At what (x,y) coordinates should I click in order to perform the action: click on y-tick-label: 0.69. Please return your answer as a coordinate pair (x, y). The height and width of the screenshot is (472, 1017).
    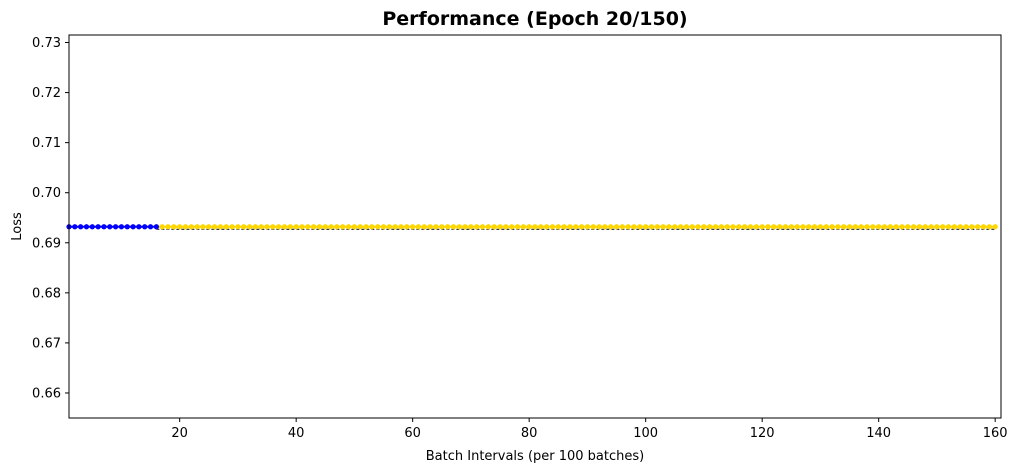
    Looking at the image, I should click on (46, 243).